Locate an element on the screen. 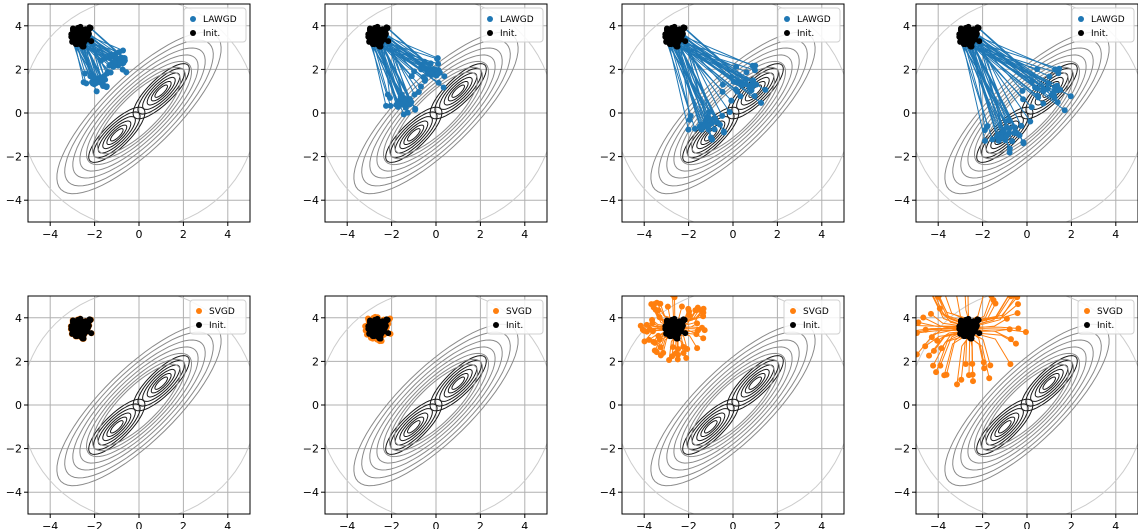 Image resolution: width=1138 pixels, height=529 pixels. y-tick-label: 2 is located at coordinates (612, 361).